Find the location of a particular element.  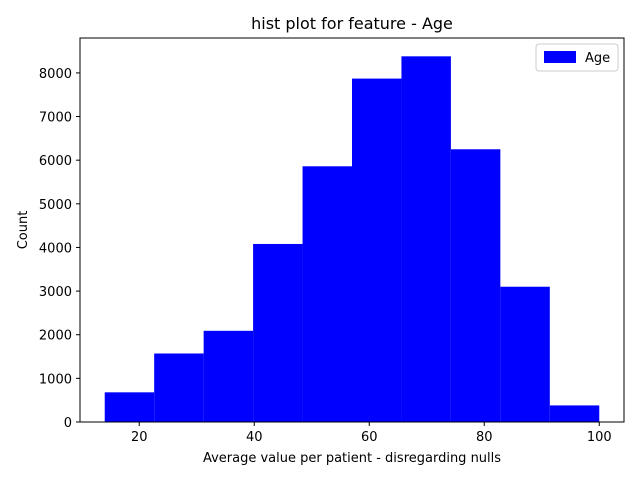

y-tick-label: 8000 is located at coordinates (55, 74).